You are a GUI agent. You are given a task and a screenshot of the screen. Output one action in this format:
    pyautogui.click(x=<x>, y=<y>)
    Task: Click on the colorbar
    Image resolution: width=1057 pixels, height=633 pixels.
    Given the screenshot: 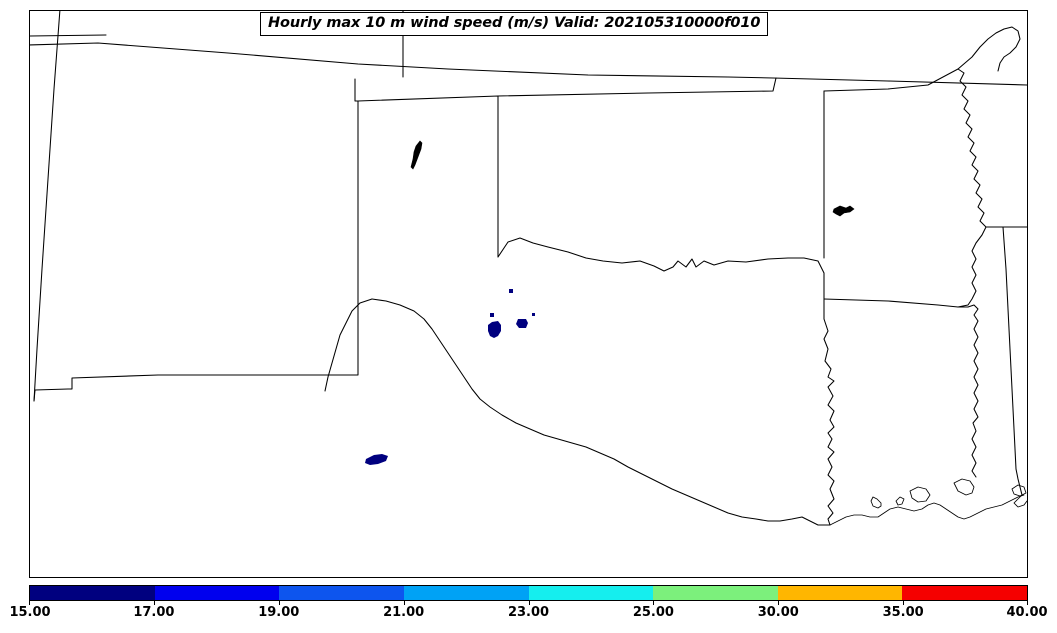 What is the action you would take?
    pyautogui.click(x=528, y=593)
    